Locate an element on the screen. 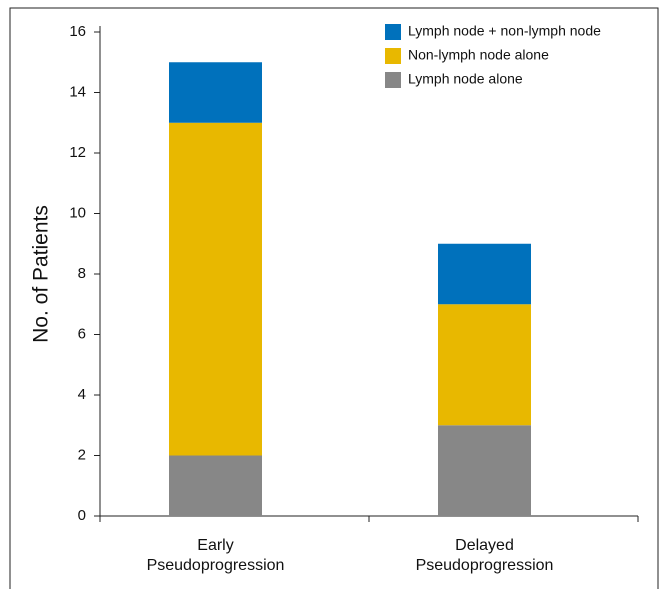 This screenshot has width=669, height=589. y-tick-label: 8 is located at coordinates (82, 273).